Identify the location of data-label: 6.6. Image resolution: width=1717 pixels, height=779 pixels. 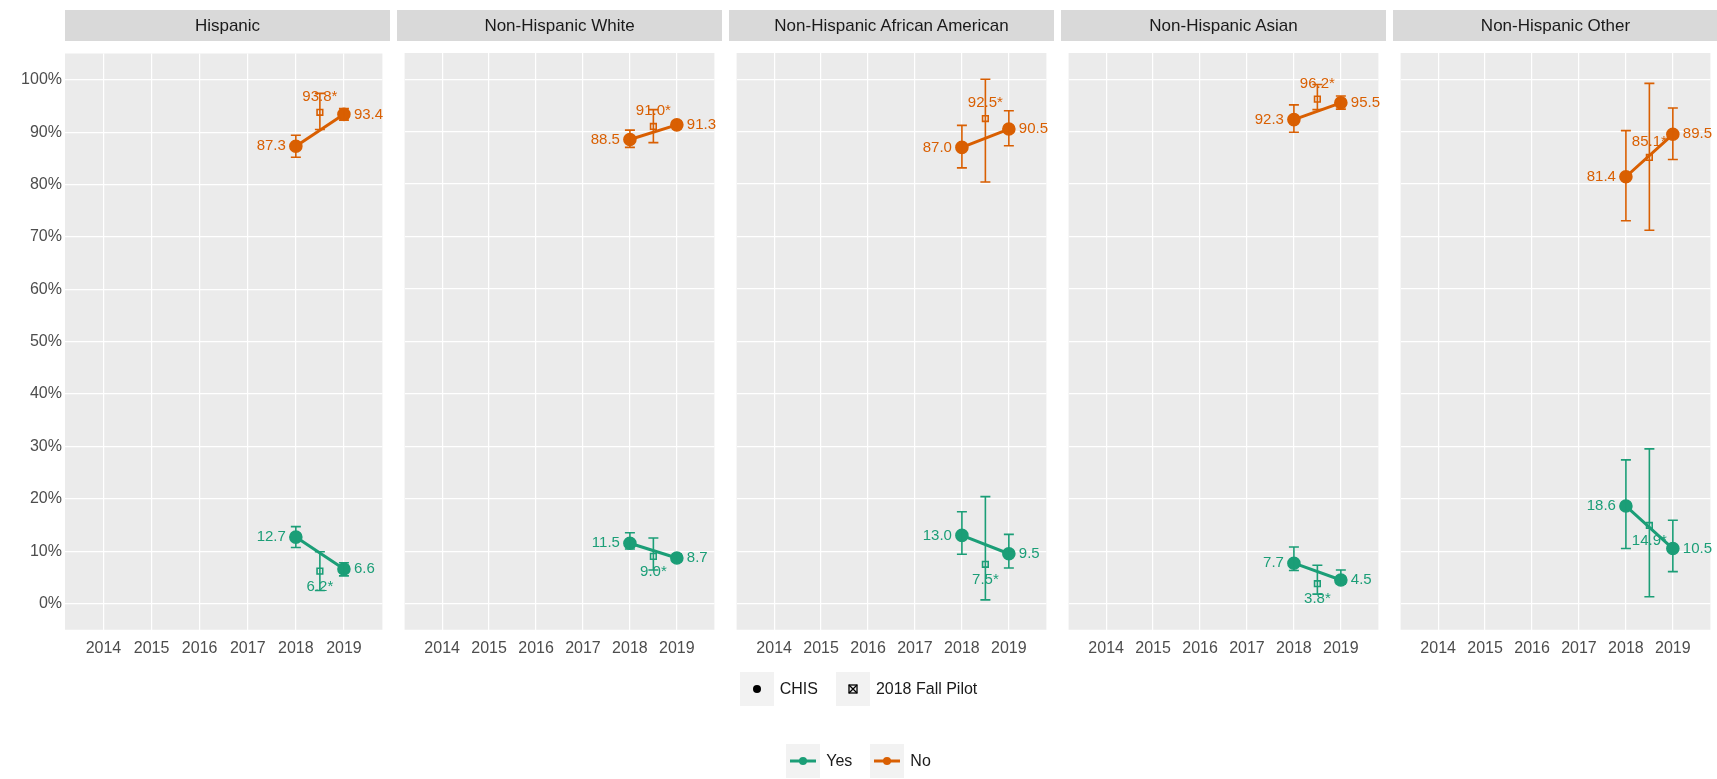
(364, 568).